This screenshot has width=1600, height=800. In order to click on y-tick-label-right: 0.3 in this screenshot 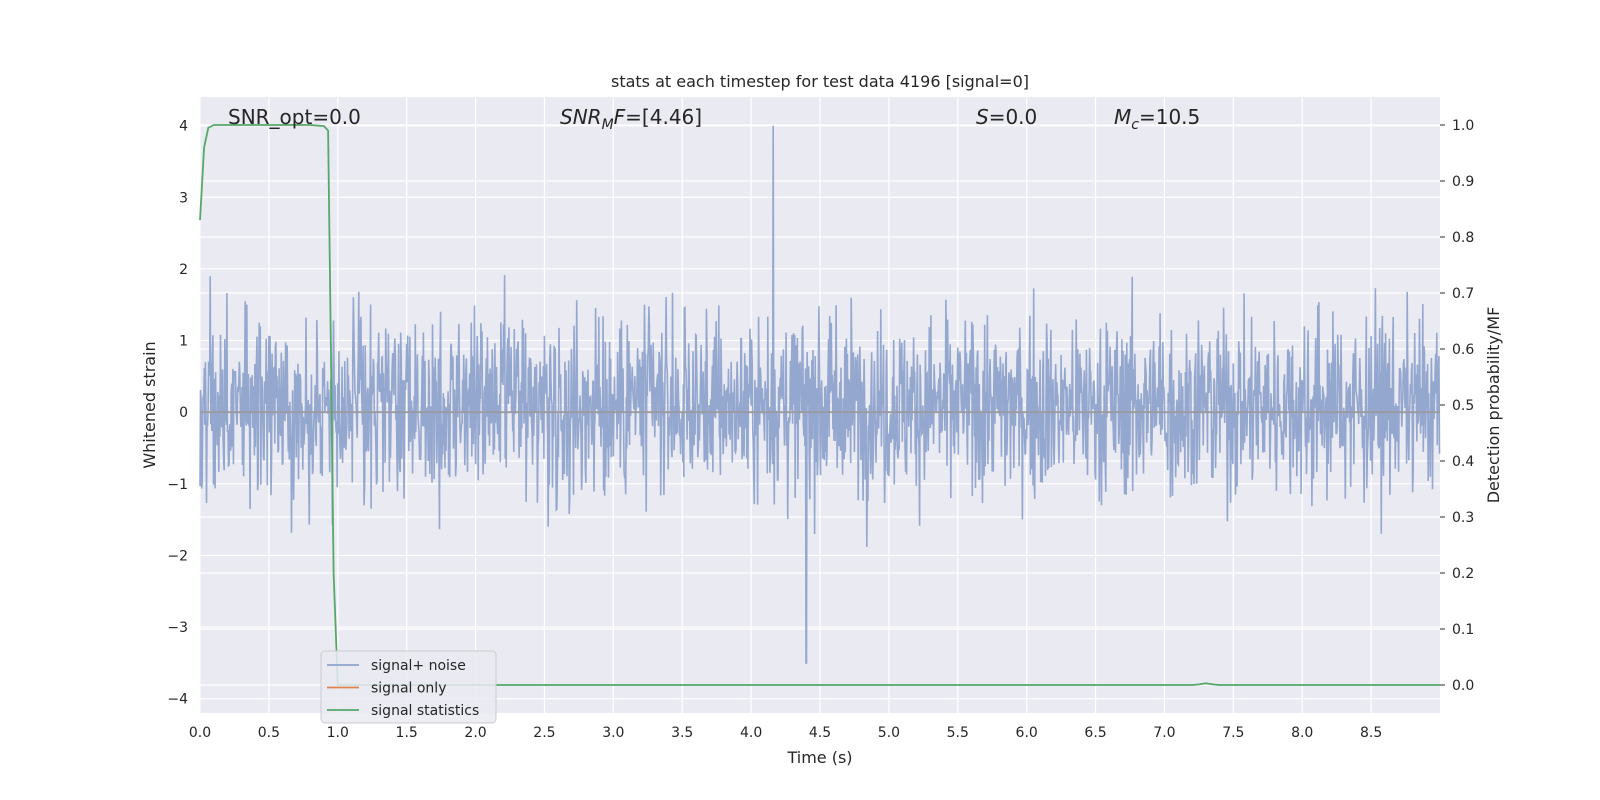, I will do `click(1463, 518)`.